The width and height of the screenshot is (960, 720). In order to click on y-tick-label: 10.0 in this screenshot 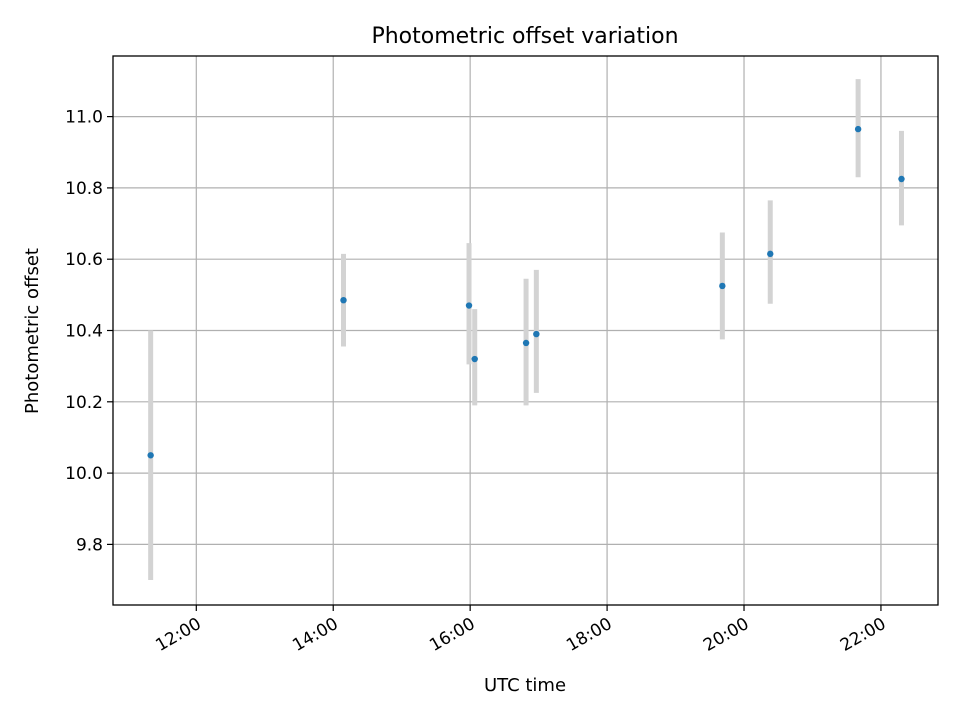, I will do `click(84, 474)`.